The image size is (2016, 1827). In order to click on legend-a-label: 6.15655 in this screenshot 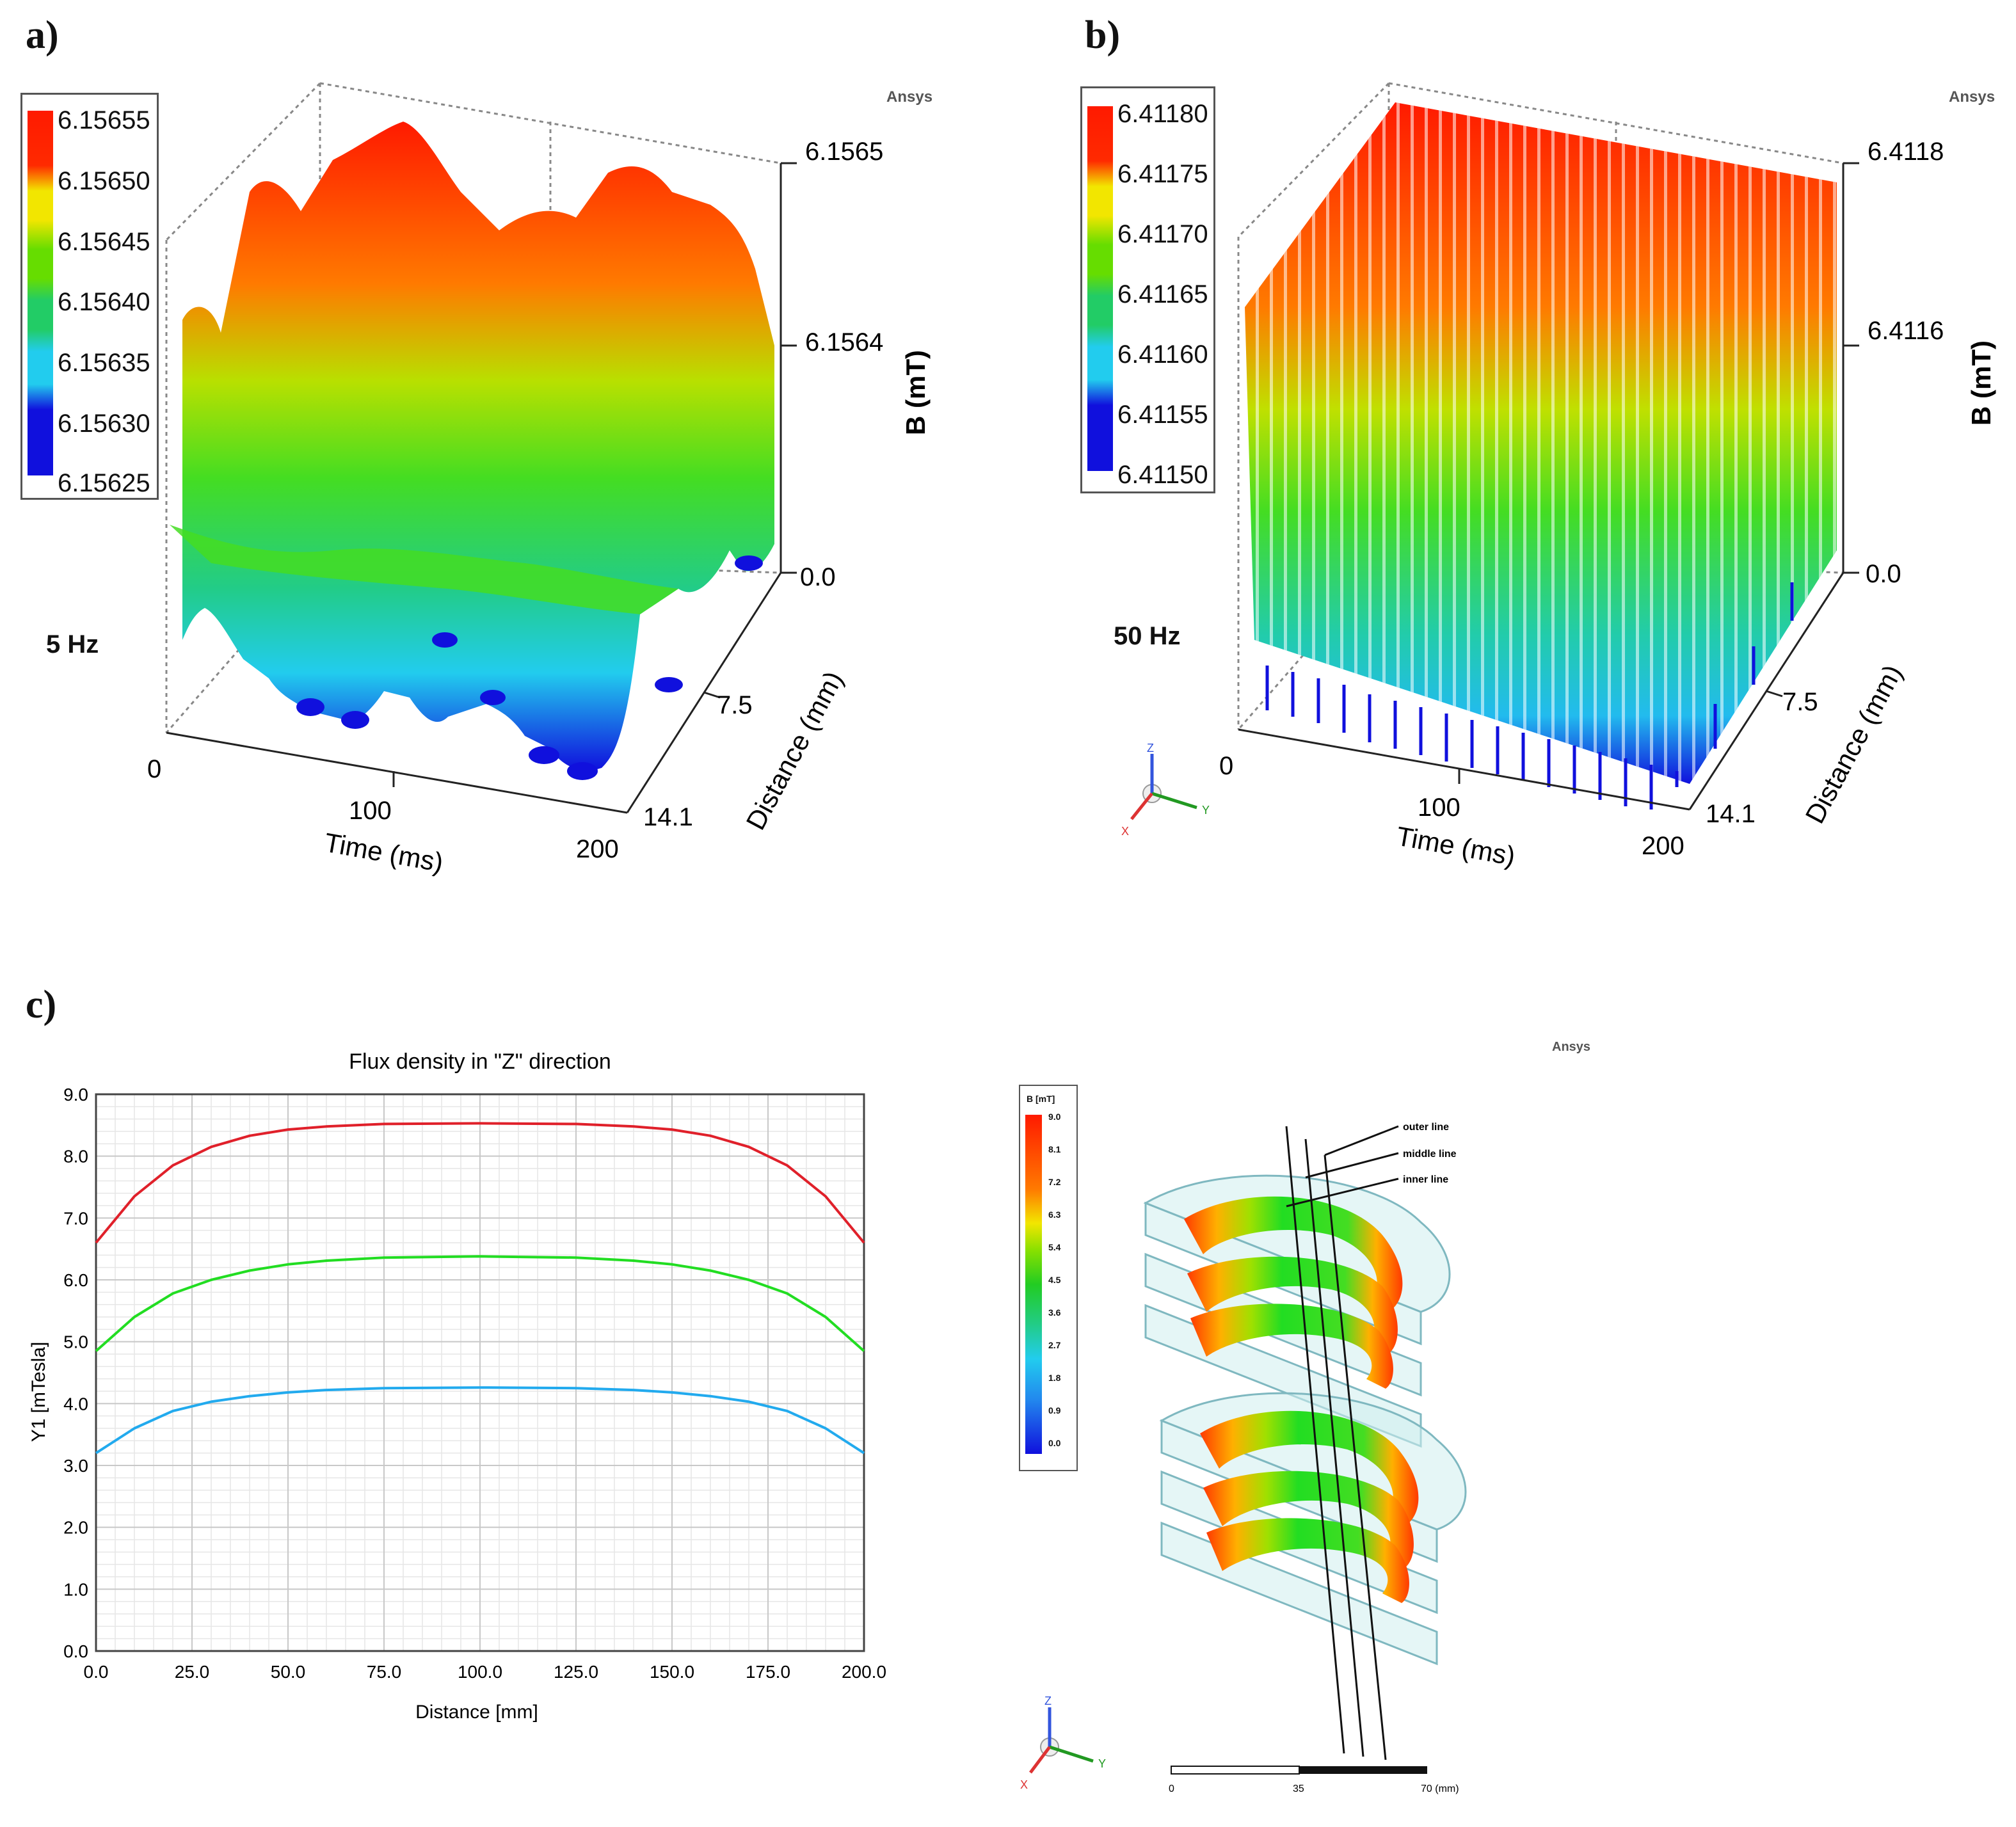, I will do `click(104, 120)`.